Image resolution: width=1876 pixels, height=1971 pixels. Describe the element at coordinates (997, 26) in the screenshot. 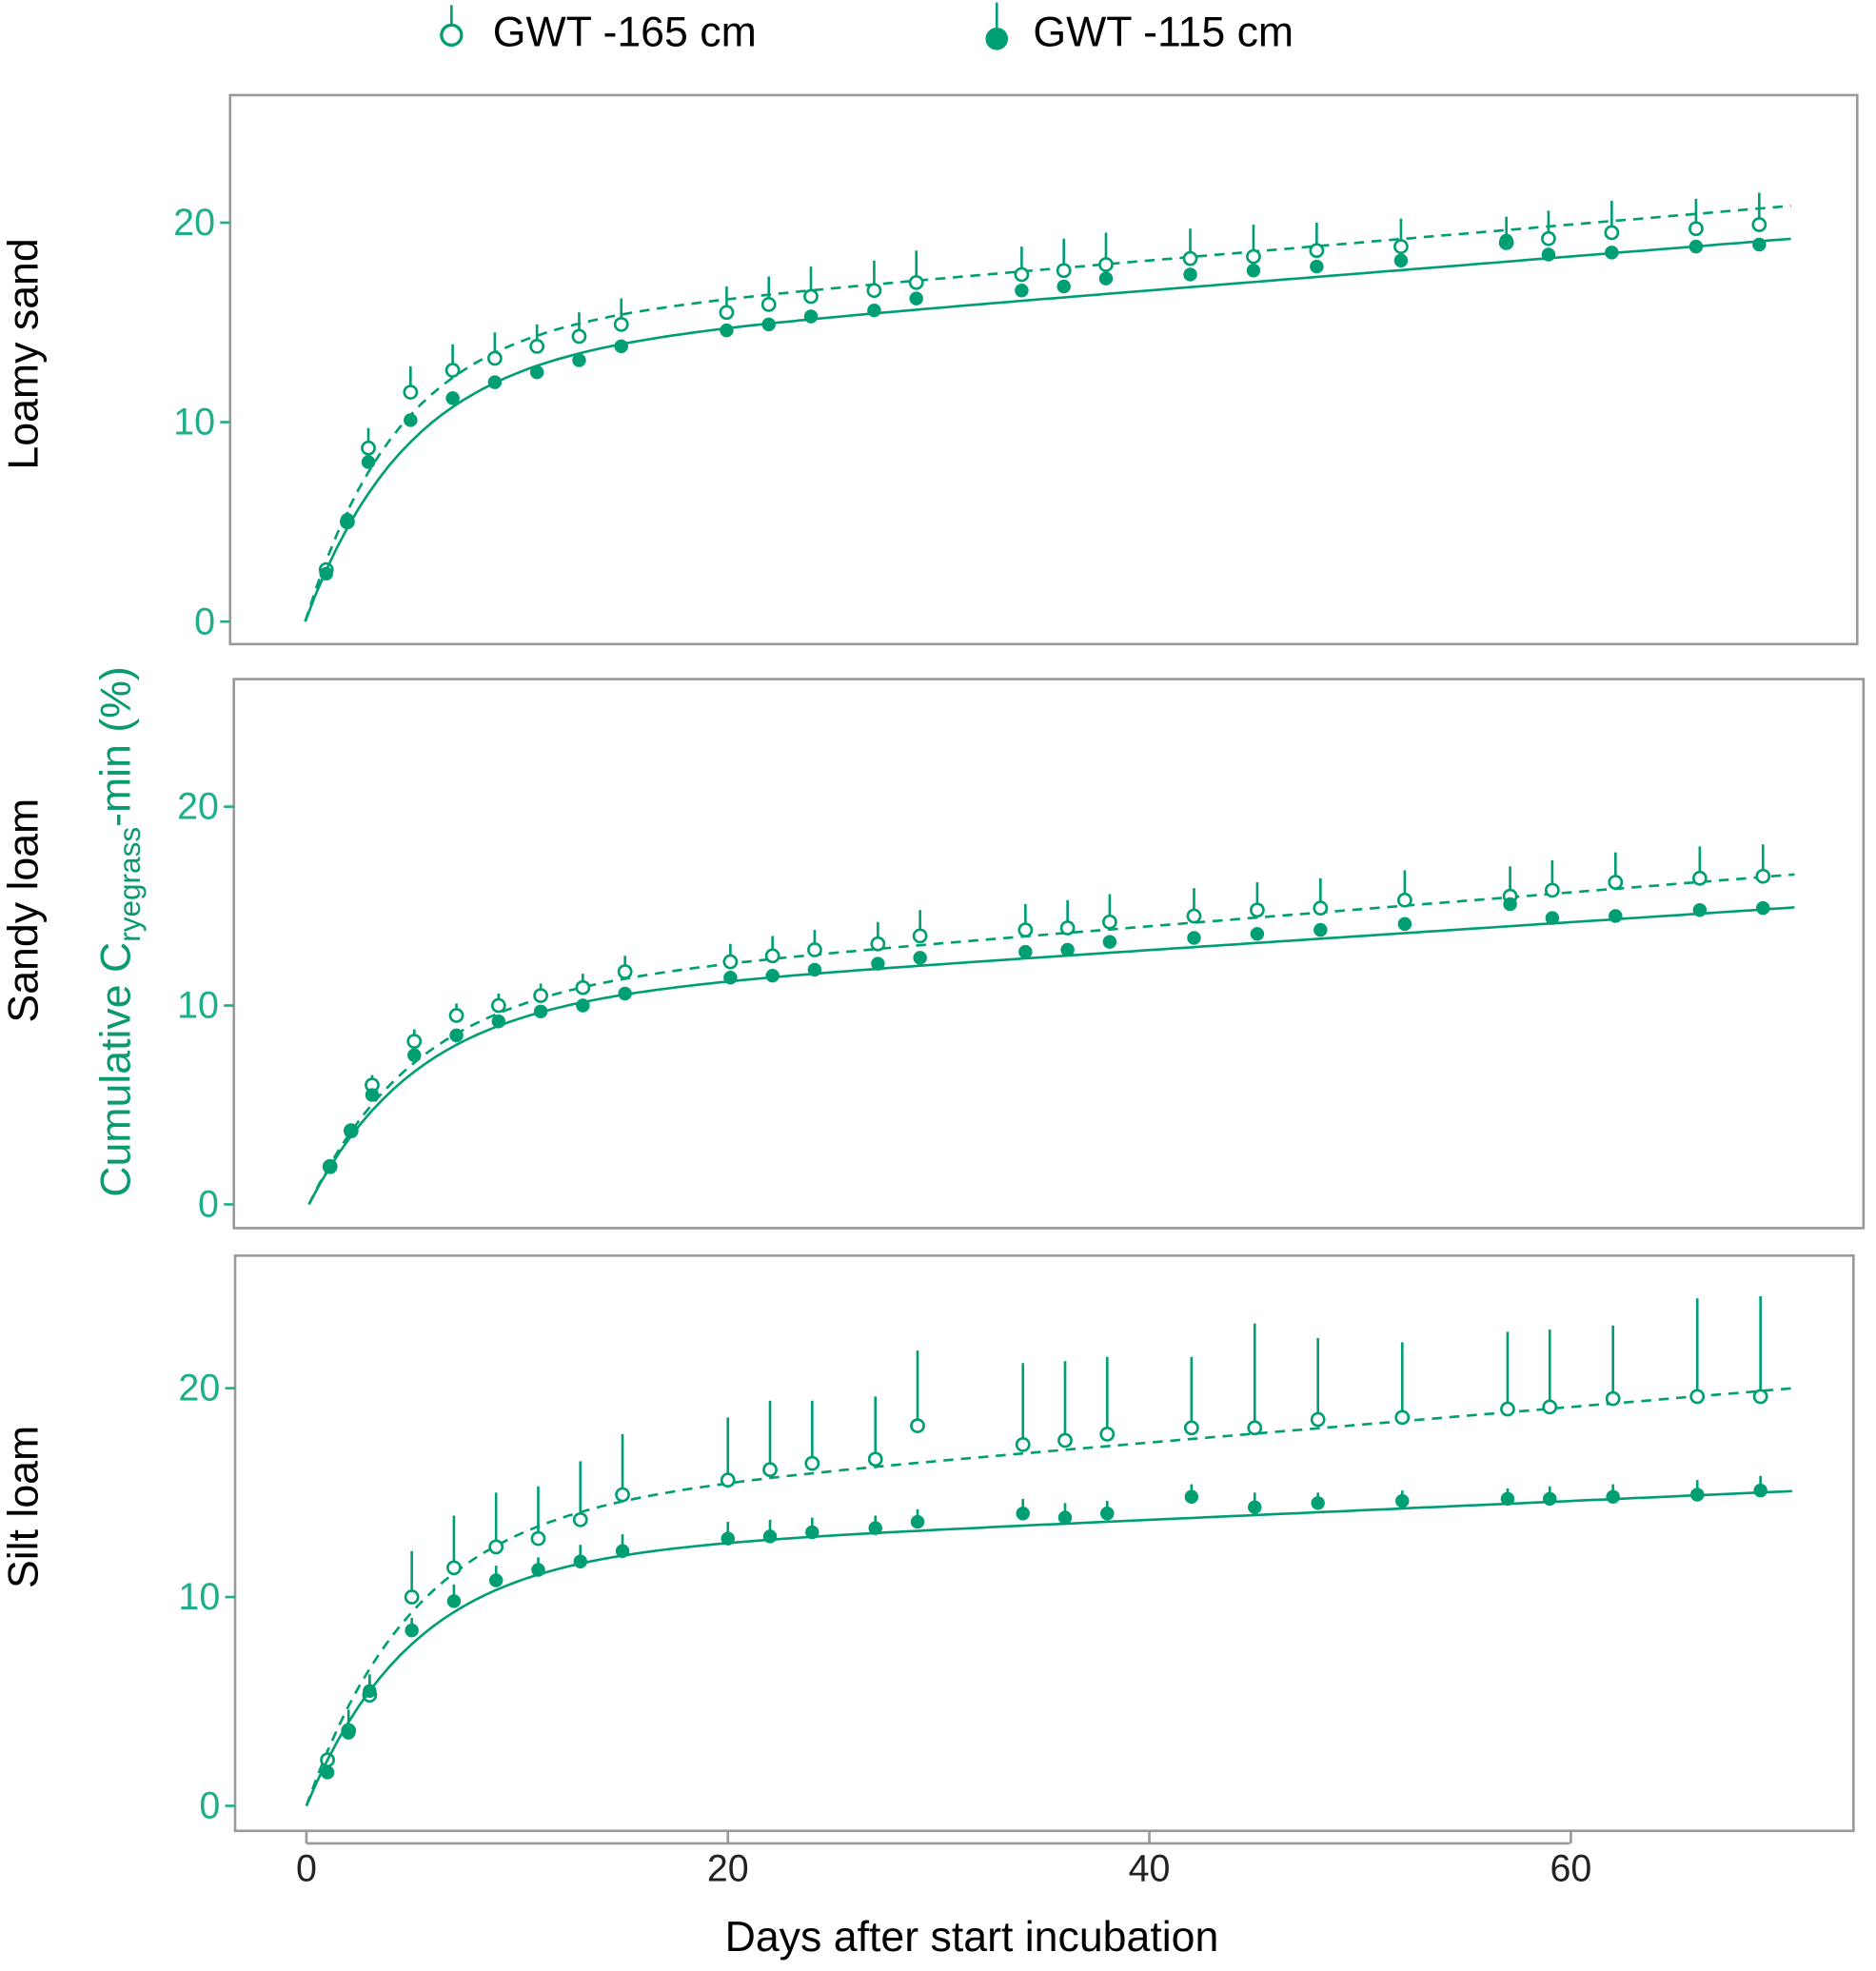

I see `legend-filled-marker` at that location.